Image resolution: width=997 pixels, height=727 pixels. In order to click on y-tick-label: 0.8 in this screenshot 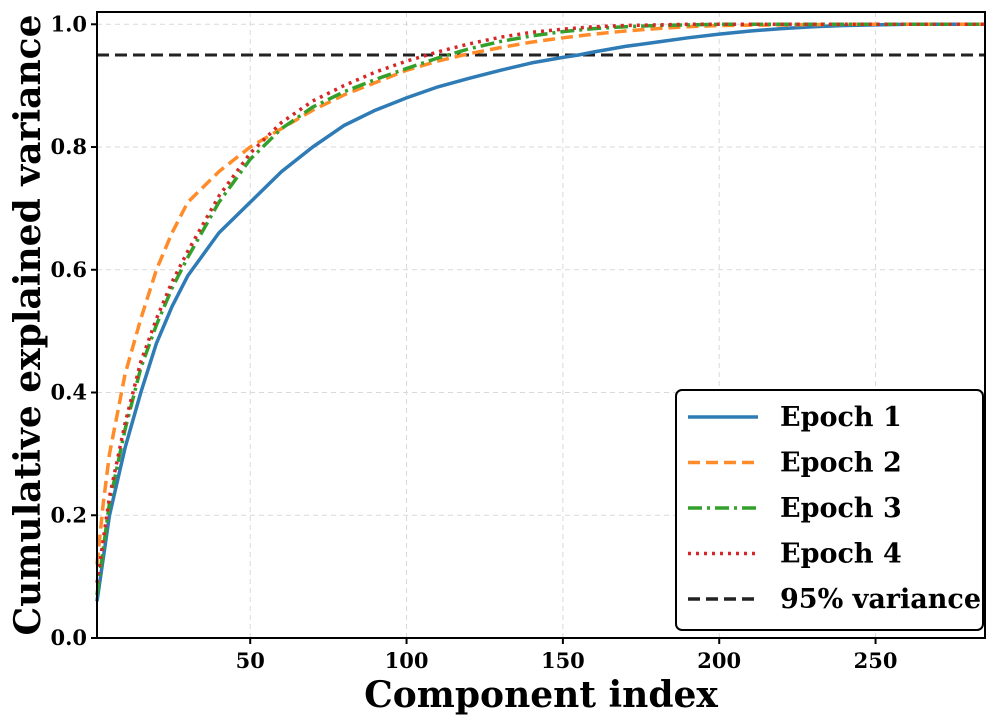, I will do `click(68, 146)`.